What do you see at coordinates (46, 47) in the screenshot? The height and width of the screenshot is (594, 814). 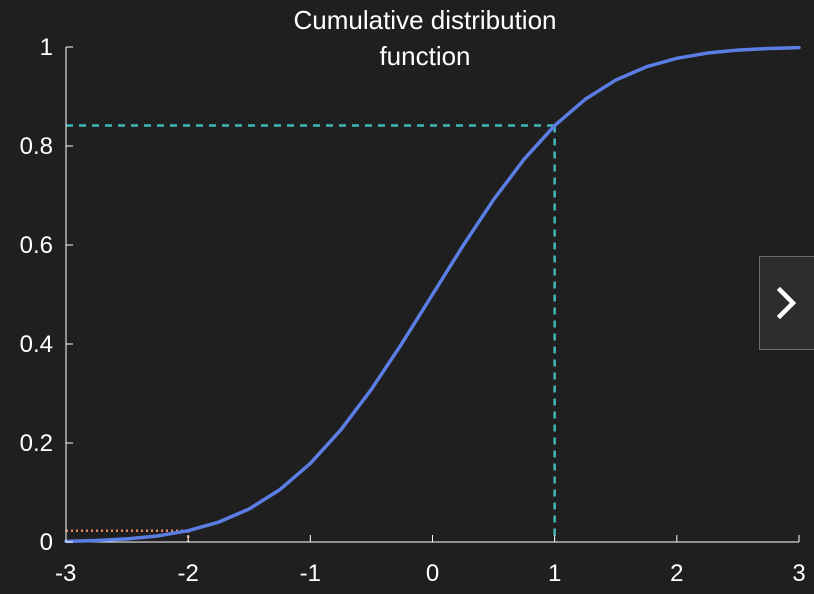 I see `y-tick-label: 1` at bounding box center [46, 47].